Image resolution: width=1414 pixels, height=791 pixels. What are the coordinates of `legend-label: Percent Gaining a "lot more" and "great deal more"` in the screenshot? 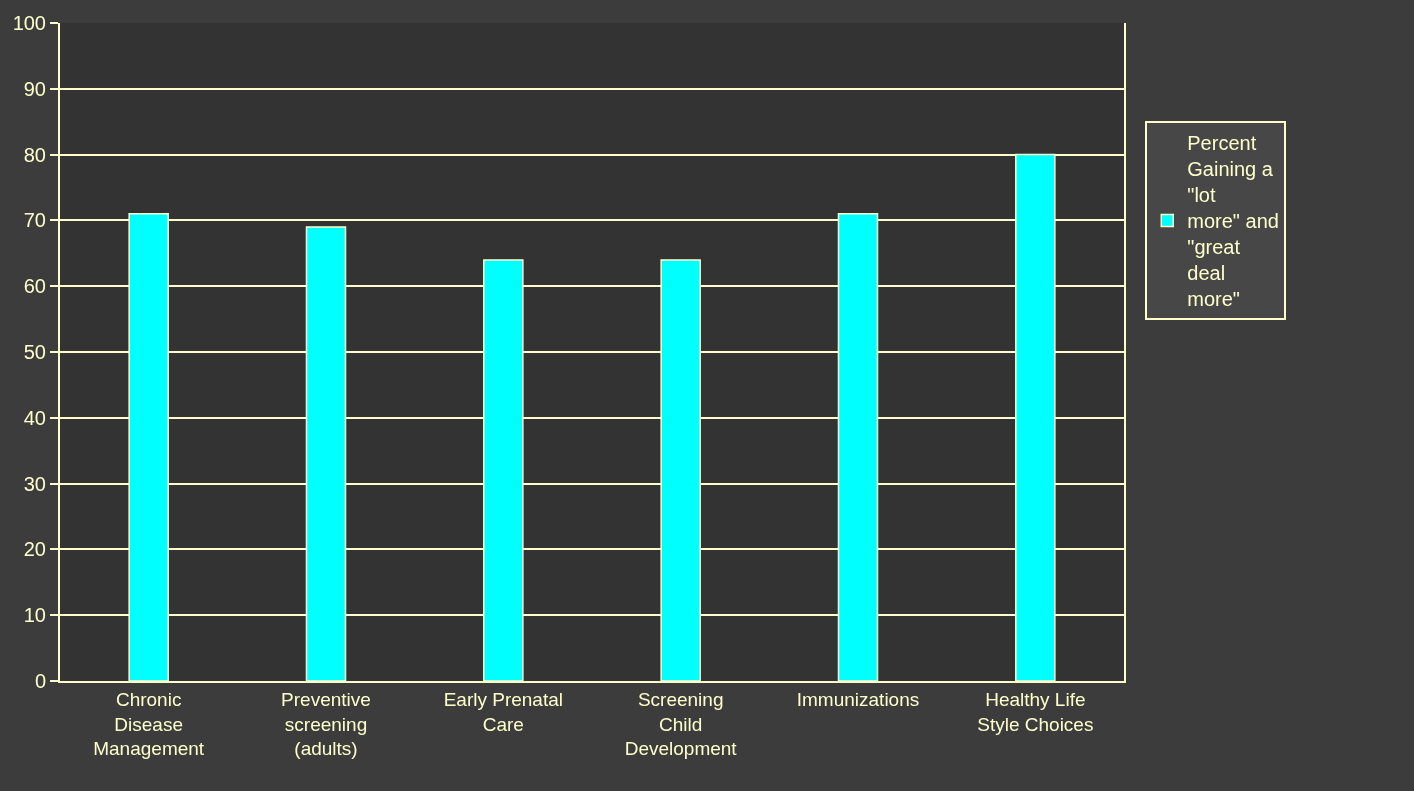 It's located at (1233, 221).